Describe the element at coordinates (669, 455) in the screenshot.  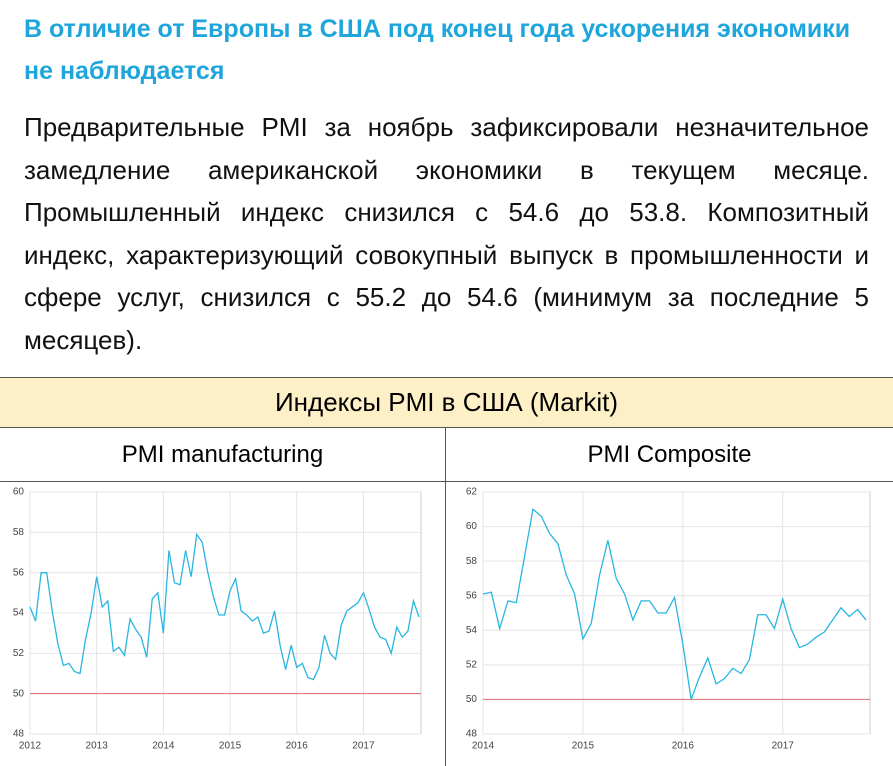
I see `column-header: PMI Composite` at that location.